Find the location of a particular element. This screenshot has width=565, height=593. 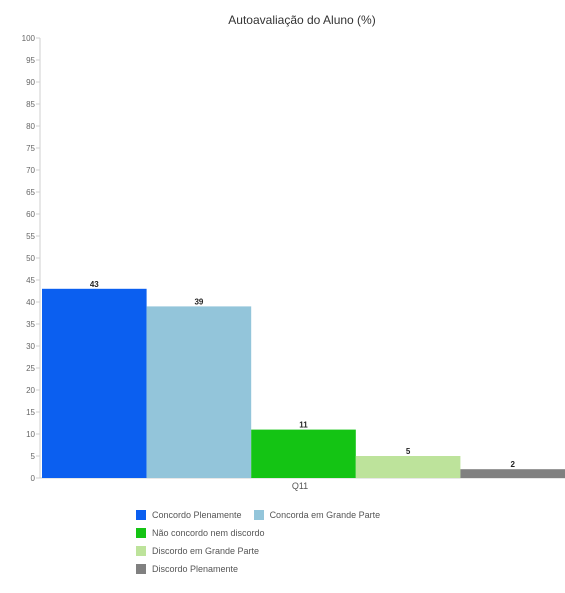

data-label: 39 is located at coordinates (198, 301).